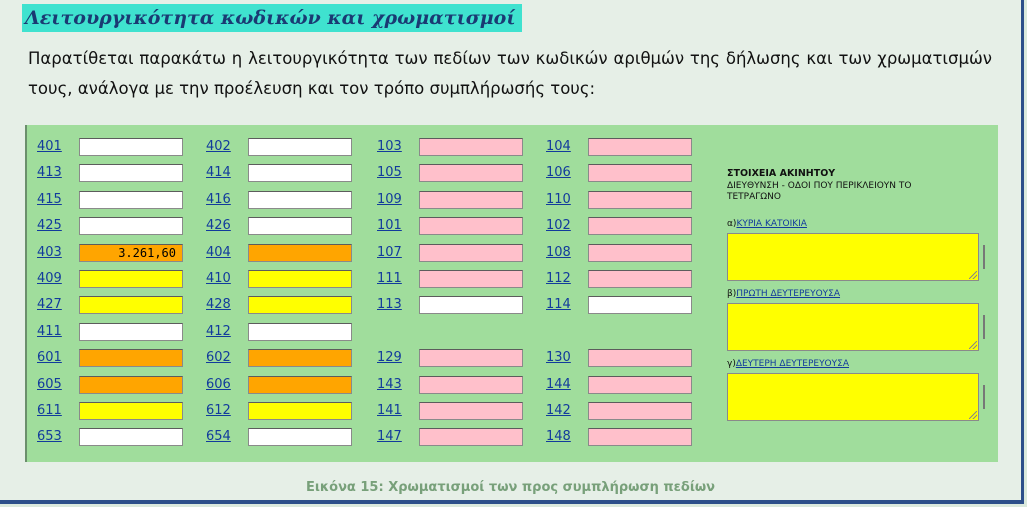 The image size is (1027, 507). I want to click on code-link-144: 144, so click(558, 384).